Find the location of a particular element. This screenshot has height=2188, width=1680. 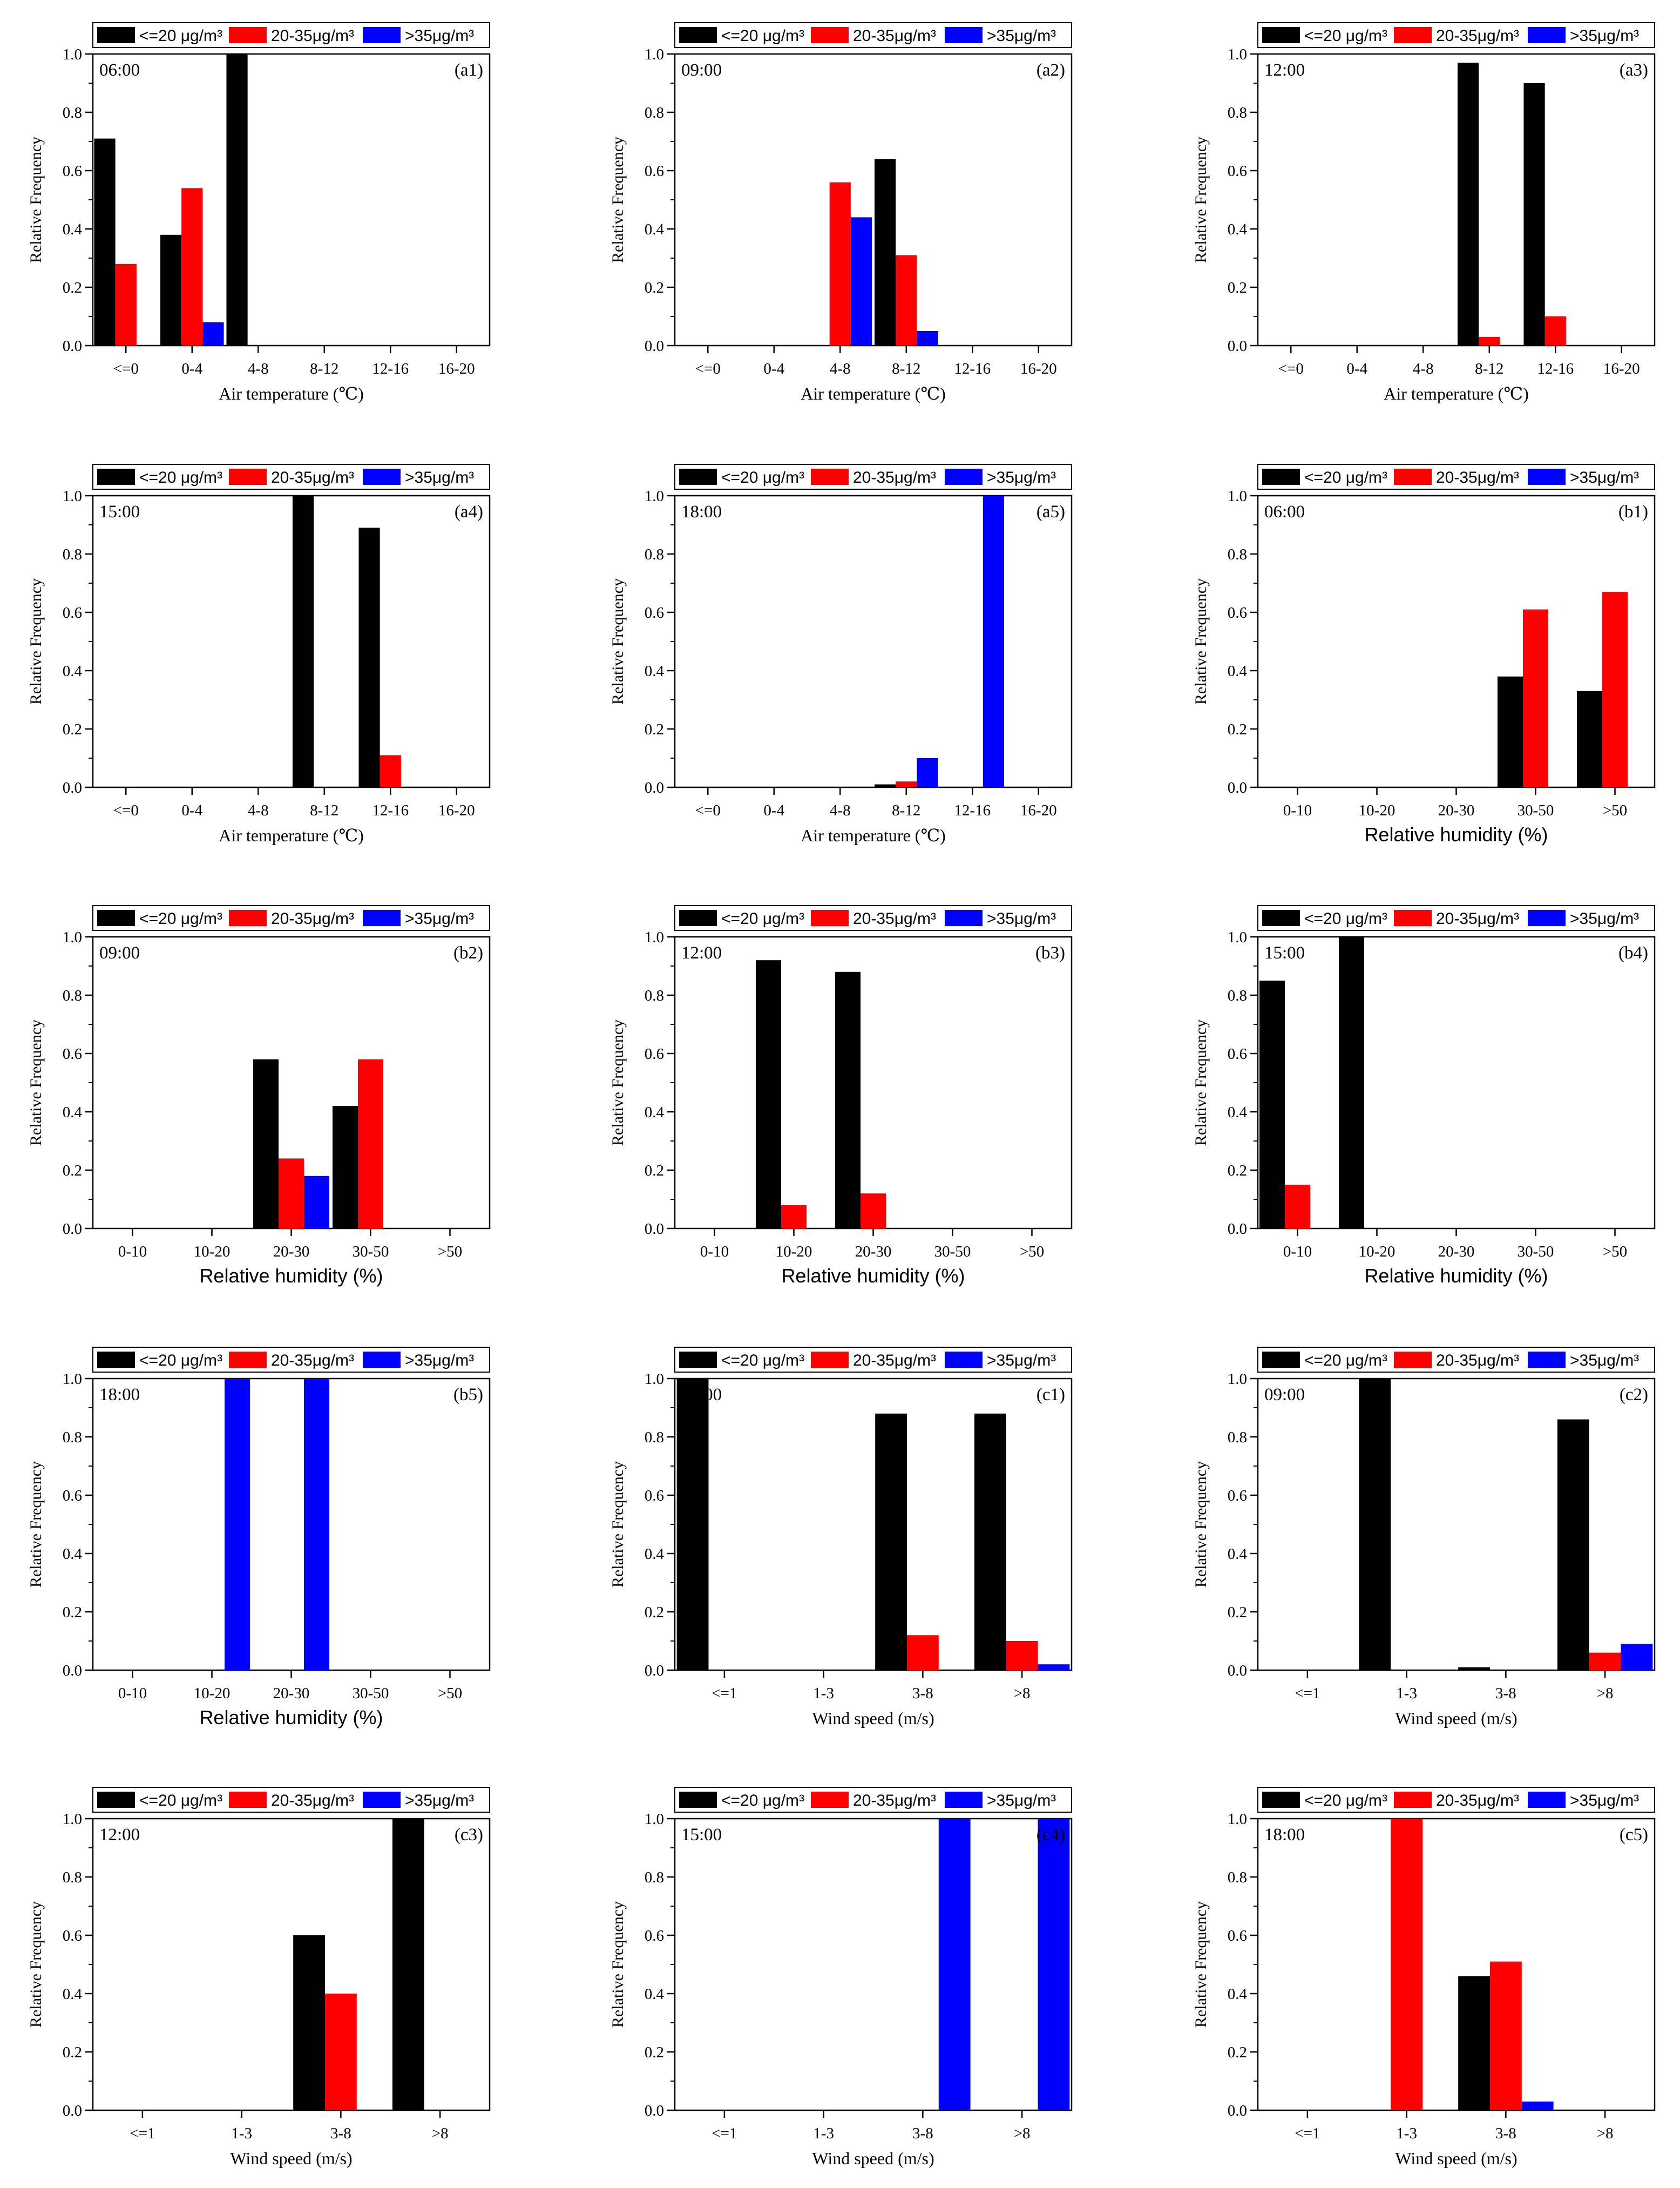

x-tick-label: 0-4 is located at coordinates (774, 811).